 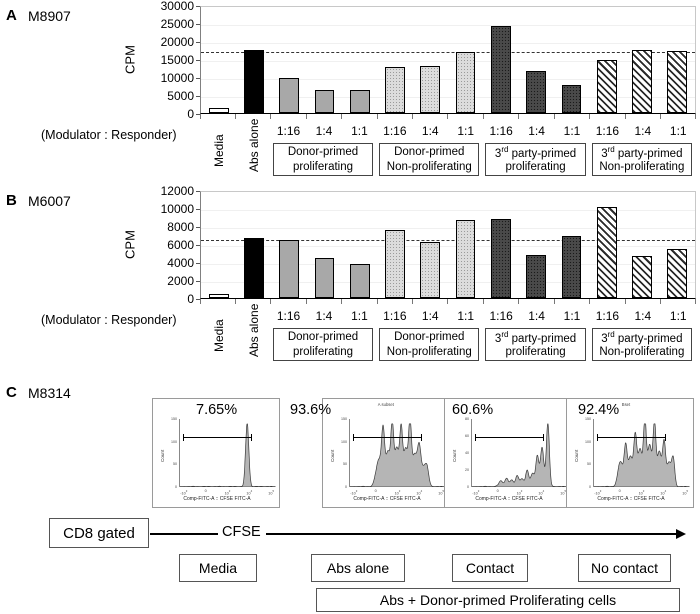 I want to click on x-ratio-label-10: 1:1, so click(x=572, y=316).